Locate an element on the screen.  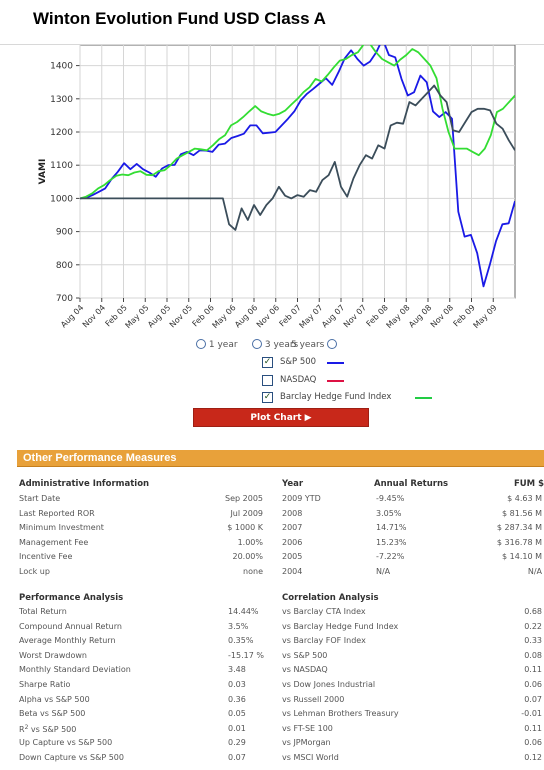
return-annual-2: 14.71% is located at coordinates (391, 528).